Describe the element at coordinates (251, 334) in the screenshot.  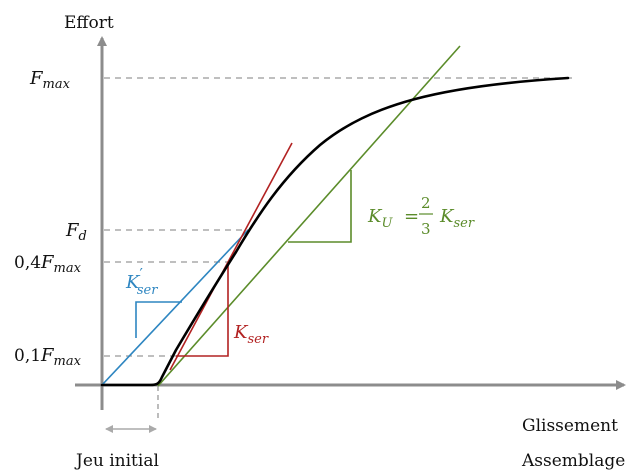
I see `kser-label: Kser` at that location.